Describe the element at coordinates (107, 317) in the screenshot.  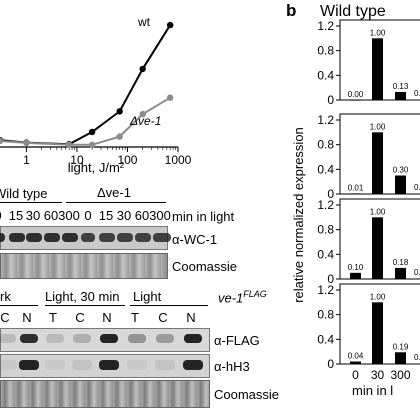
I see `blot2-lane-4: N` at that location.